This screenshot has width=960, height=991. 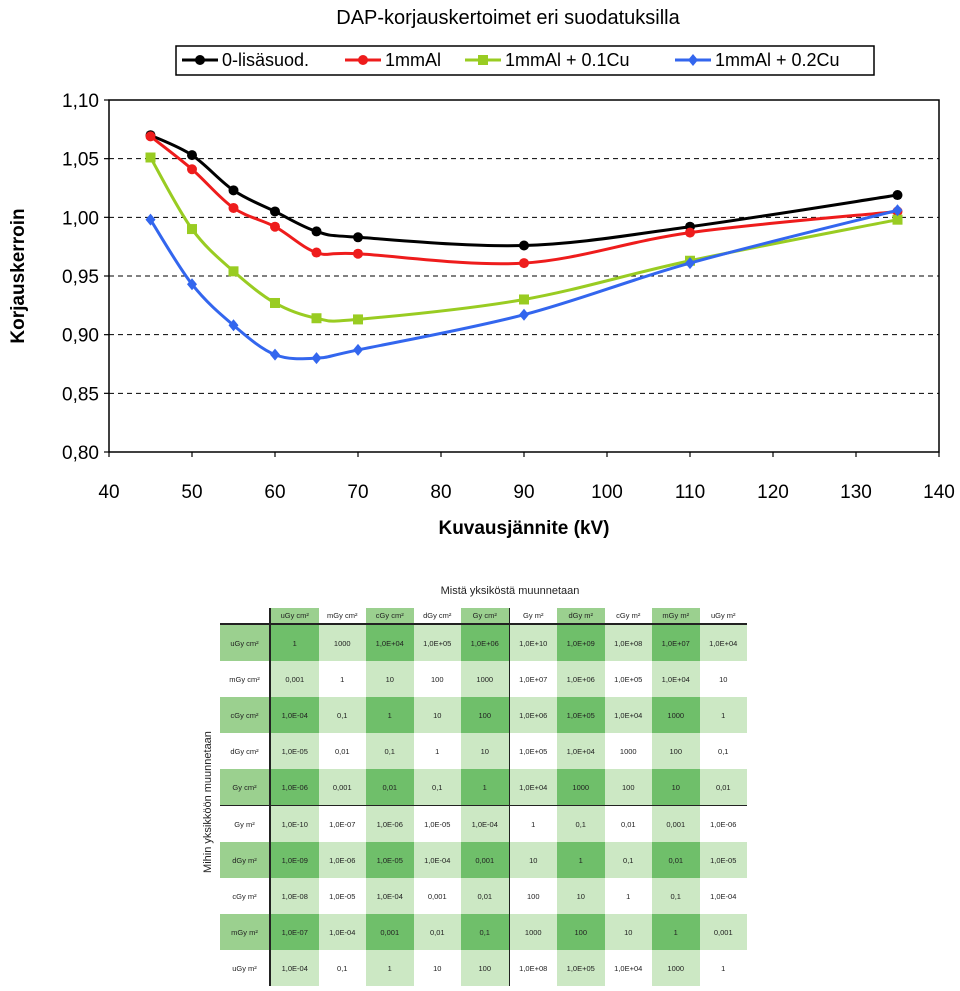 I want to click on table-column-header: mGy m², so click(x=676, y=616).